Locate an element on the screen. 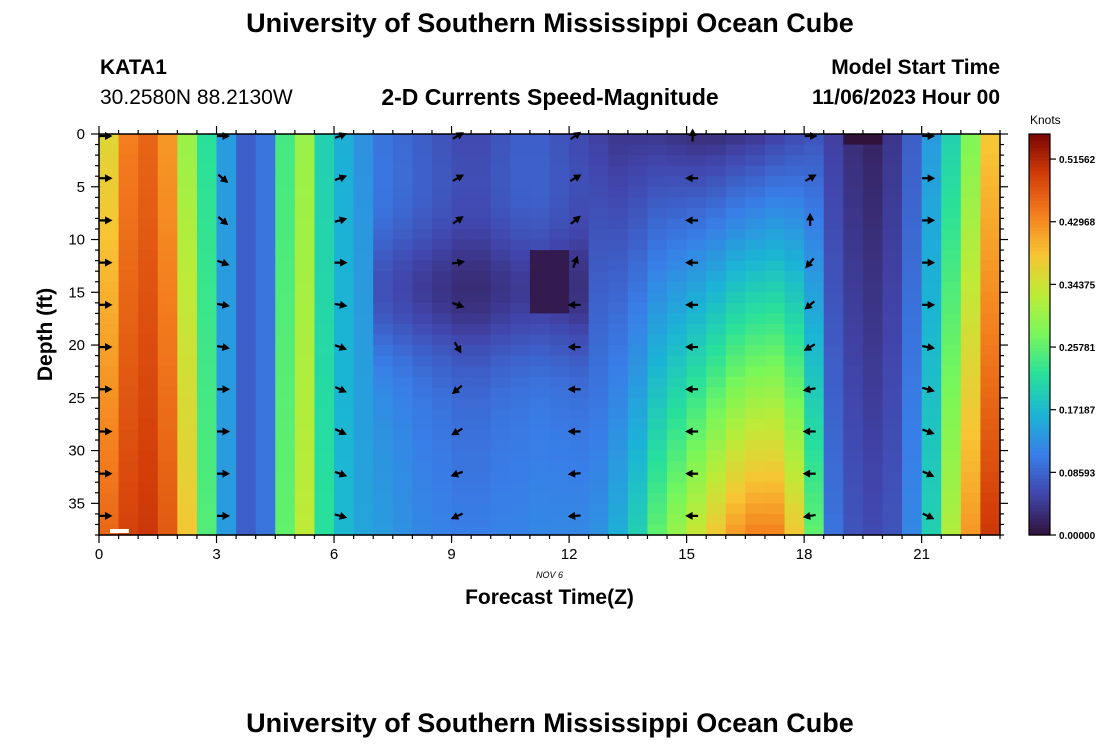  colorbar-tick-label: 0.51562 is located at coordinates (1077, 160).